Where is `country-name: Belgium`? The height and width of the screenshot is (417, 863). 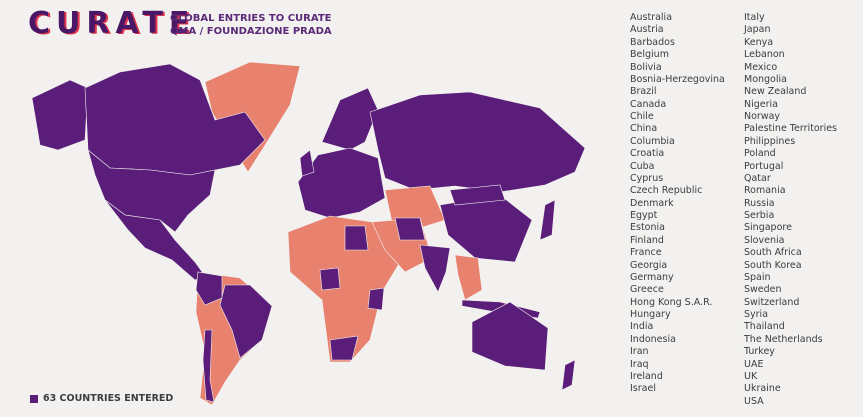
country-name: Belgium is located at coordinates (649, 55).